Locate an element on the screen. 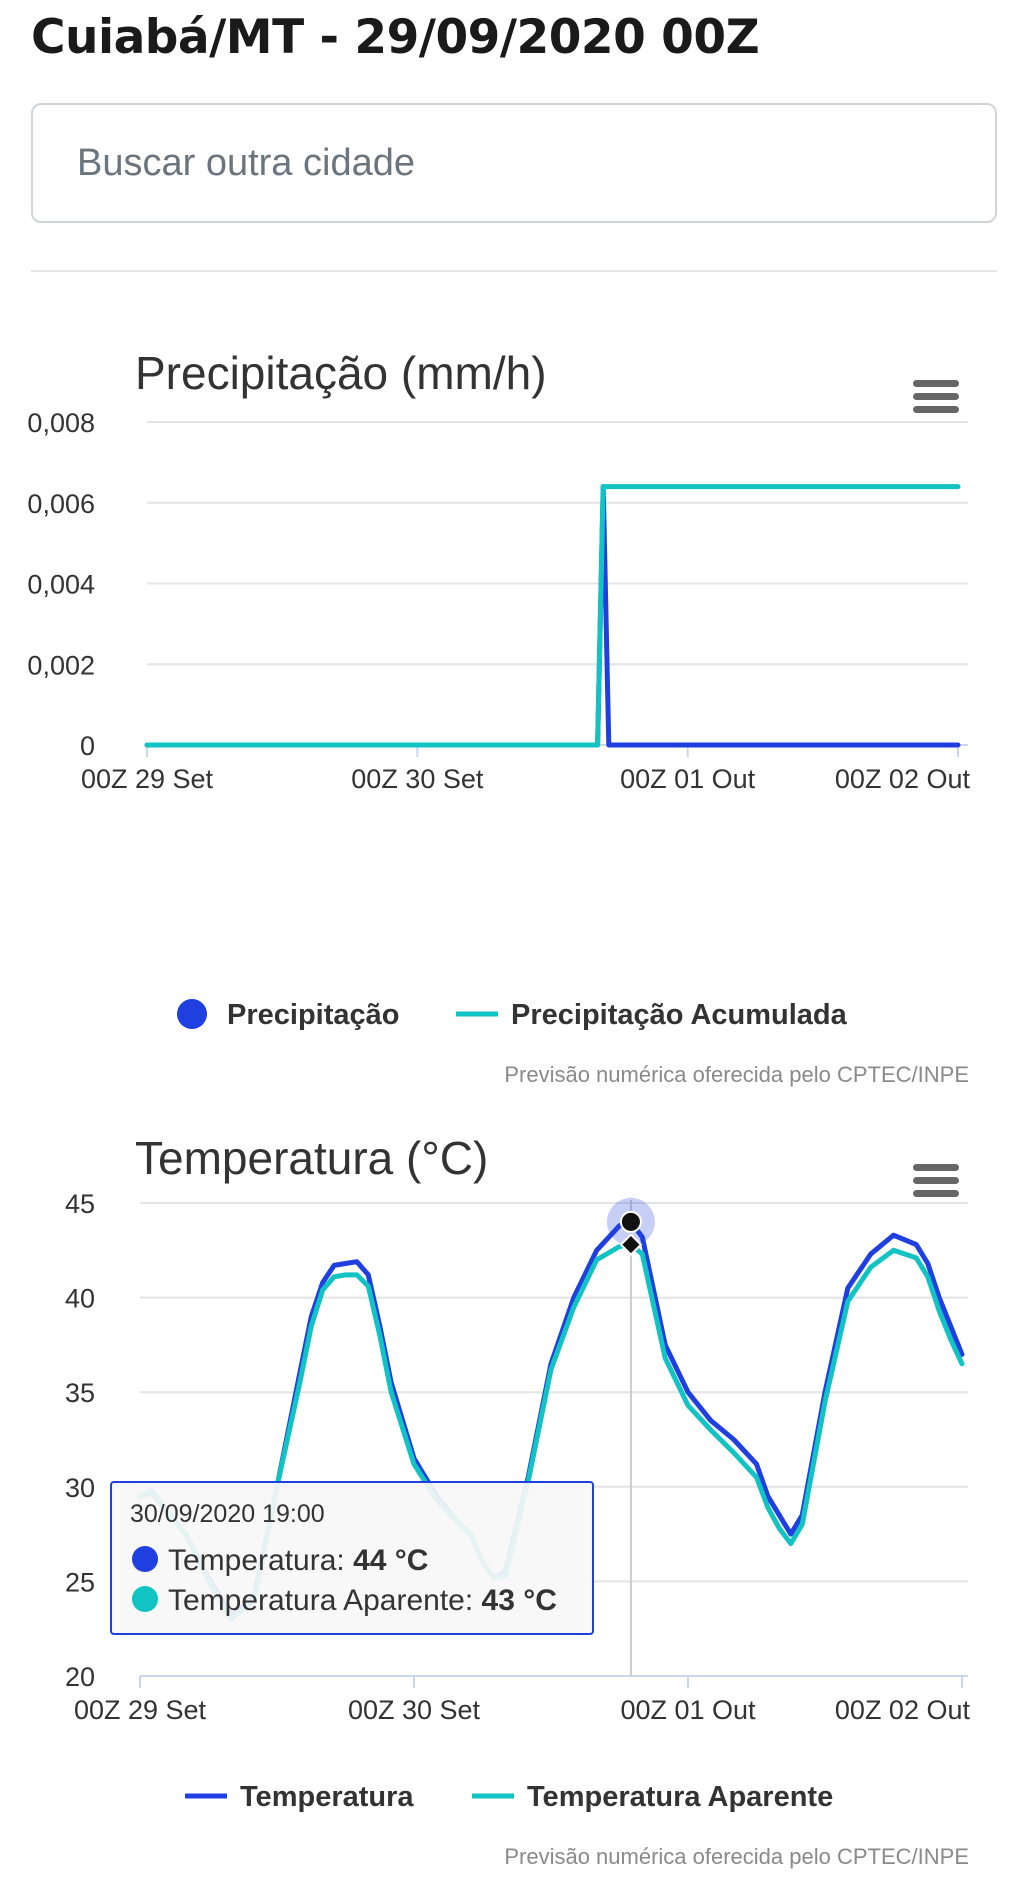 The image size is (1018, 1894). legend-label: Temperatura is located at coordinates (327, 1797).